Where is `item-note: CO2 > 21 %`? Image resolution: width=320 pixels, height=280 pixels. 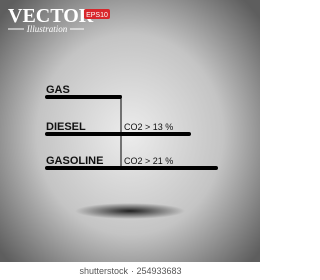
item-note: CO2 > 21 % is located at coordinates (148, 161).